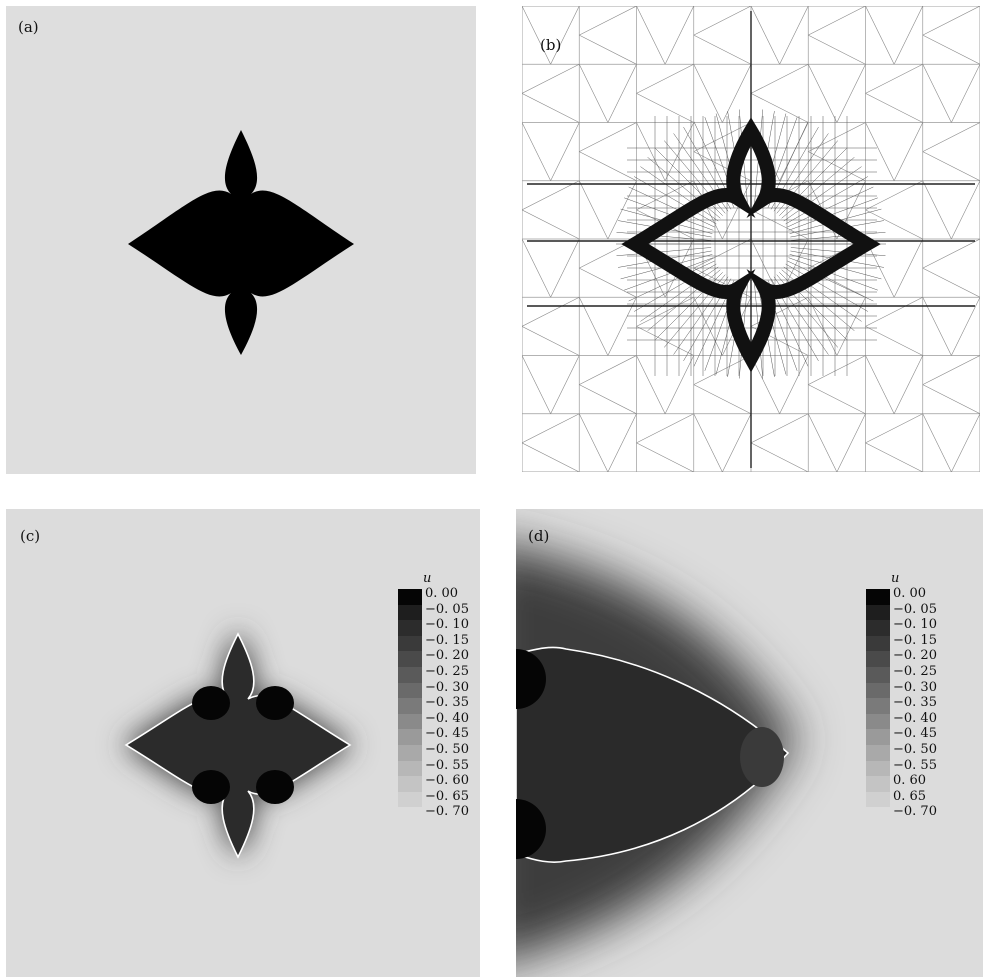 The width and height of the screenshot is (983, 977). Describe the element at coordinates (895, 578) in the screenshot. I see `legend-d-title: u` at that location.